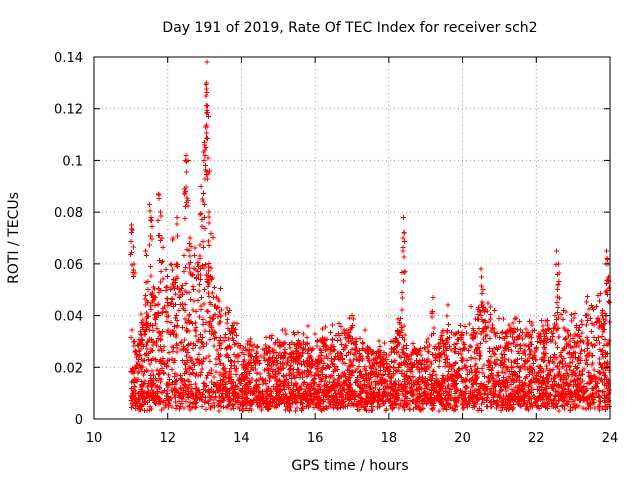  I want to click on y-tick-label: 0.06, so click(68, 265).